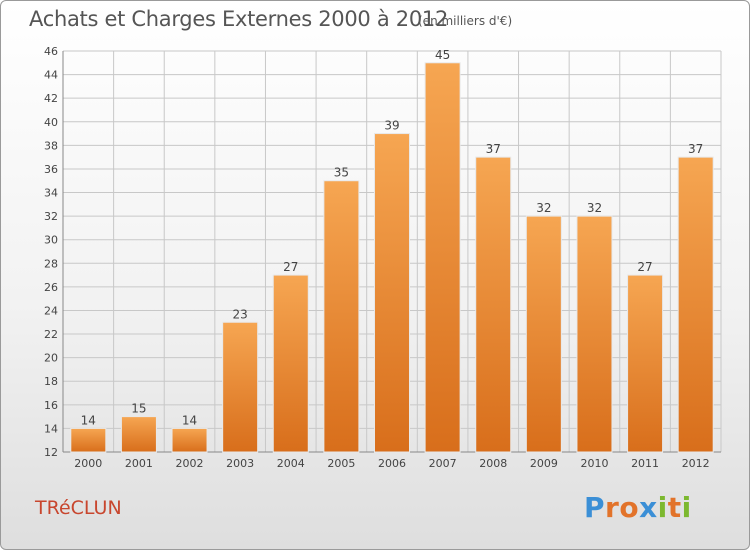  Describe the element at coordinates (139, 463) in the screenshot. I see `x-tick-label: 2001` at that location.